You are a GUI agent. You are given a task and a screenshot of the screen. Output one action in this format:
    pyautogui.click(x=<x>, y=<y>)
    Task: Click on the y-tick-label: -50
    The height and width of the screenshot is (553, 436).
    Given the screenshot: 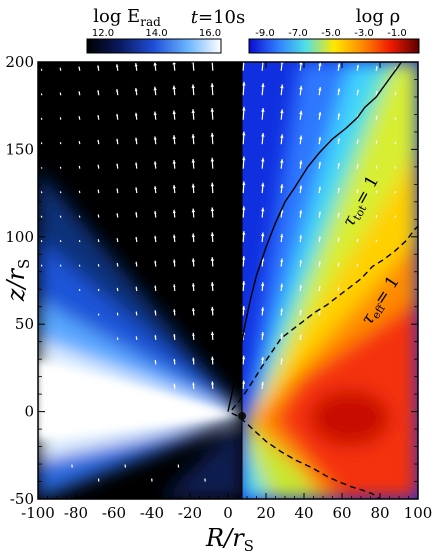 What is the action you would take?
    pyautogui.click(x=22, y=499)
    